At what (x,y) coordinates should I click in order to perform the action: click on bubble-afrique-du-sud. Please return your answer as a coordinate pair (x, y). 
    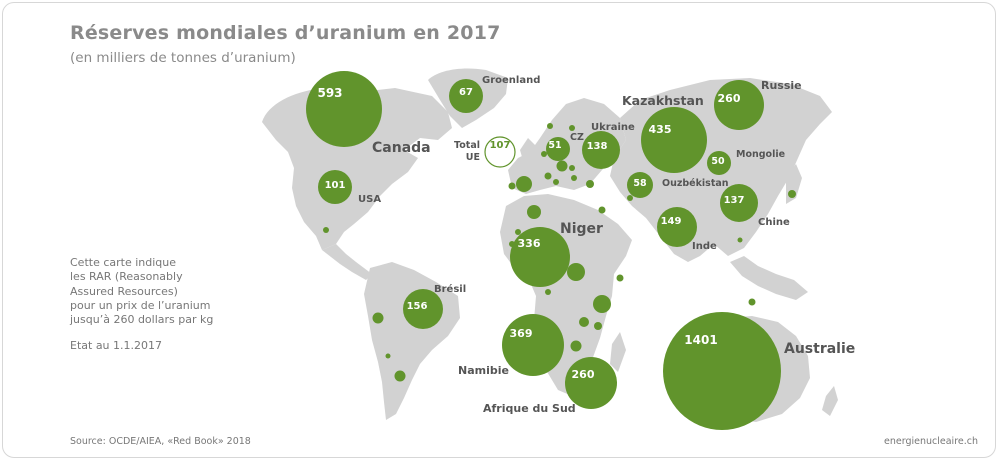
    Looking at the image, I should click on (591, 383).